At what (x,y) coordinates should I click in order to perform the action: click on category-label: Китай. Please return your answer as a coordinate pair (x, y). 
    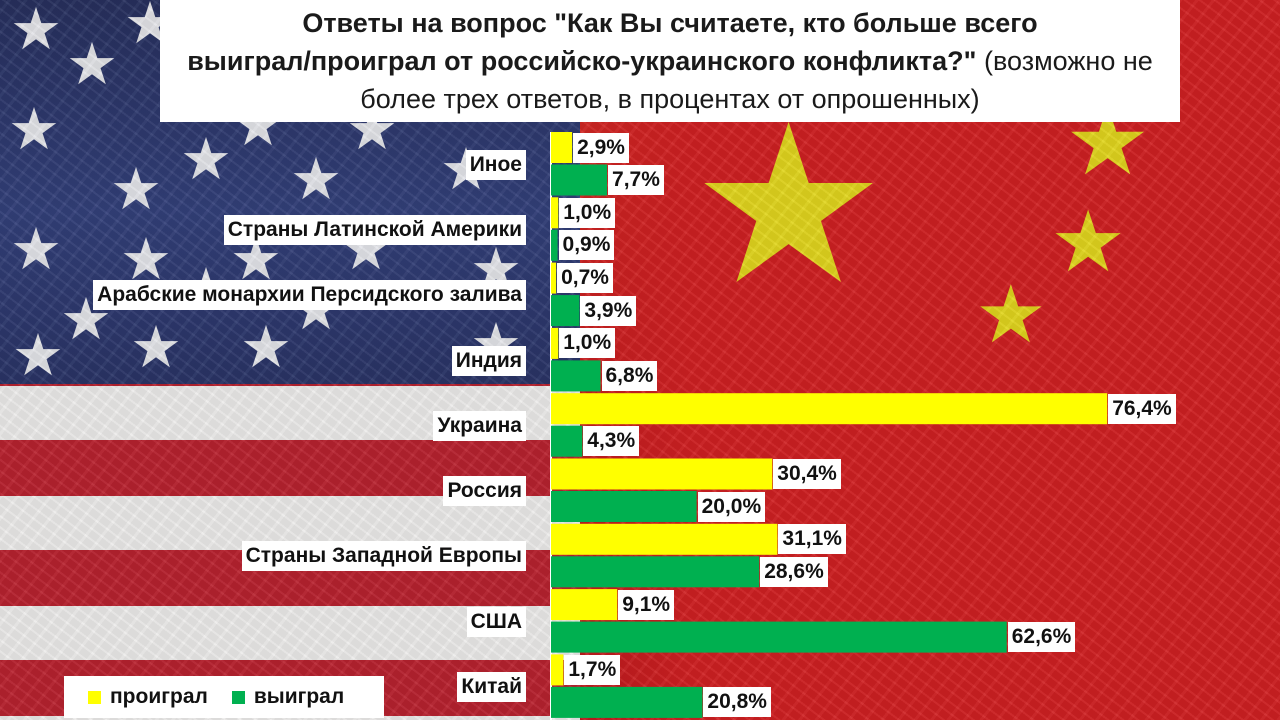
    Looking at the image, I should click on (491, 687).